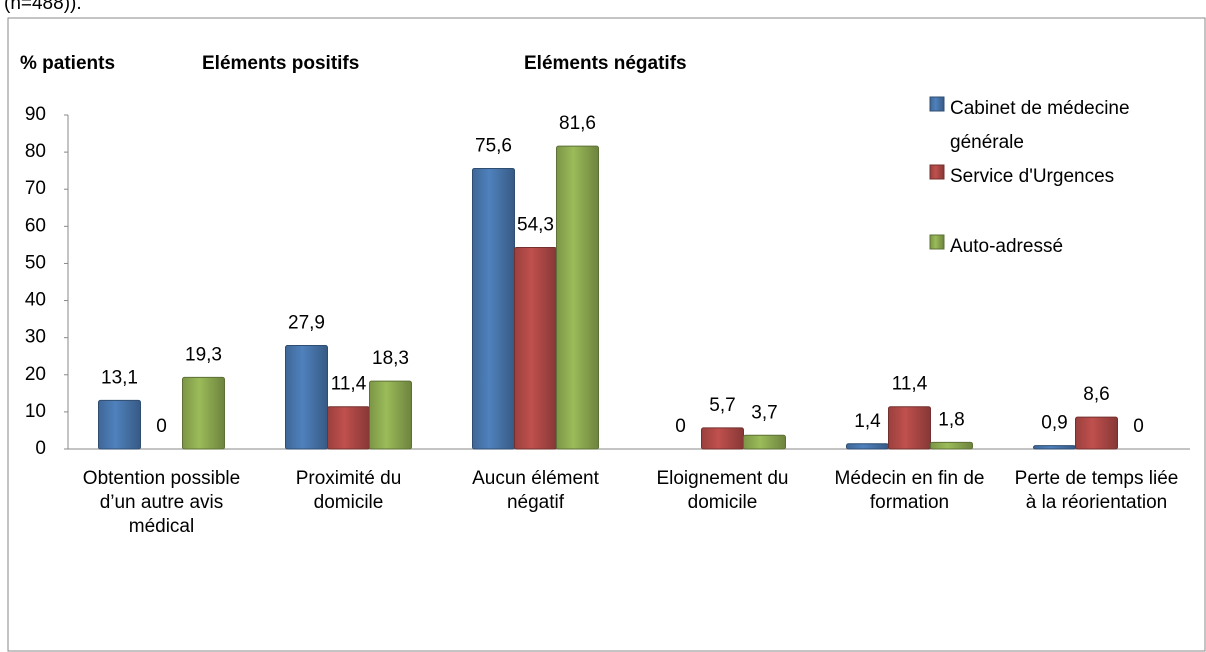 The height and width of the screenshot is (652, 1206). I want to click on y-tick-label: 90, so click(35, 114).